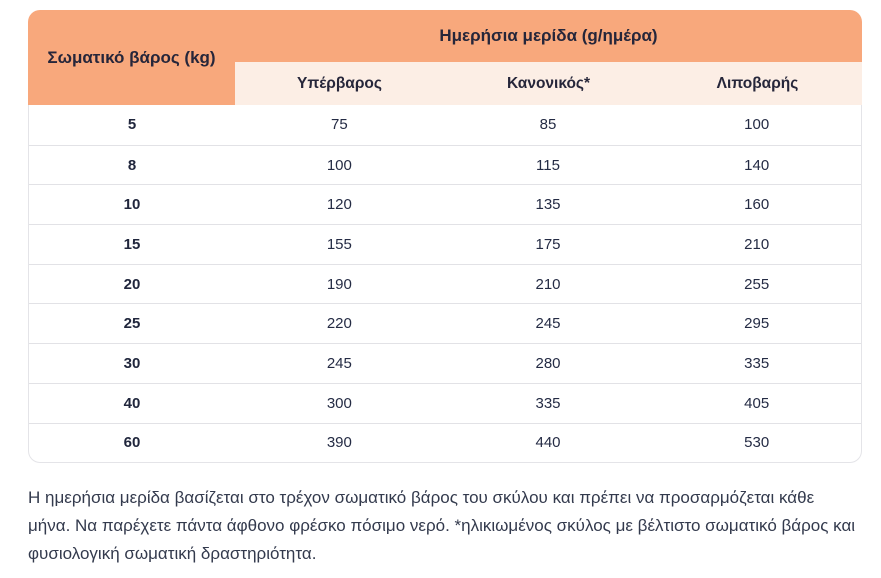 This screenshot has height=578, width=881. What do you see at coordinates (548, 165) in the screenshot?
I see `portion-value-cell: 115` at bounding box center [548, 165].